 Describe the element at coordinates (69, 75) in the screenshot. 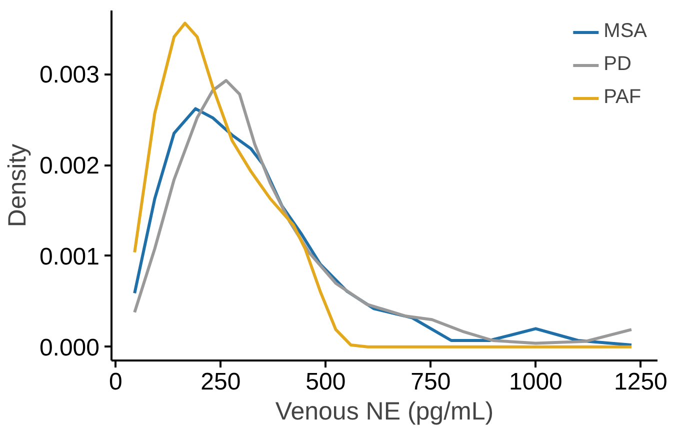

I see `y-tick-label: 0.003` at that location.